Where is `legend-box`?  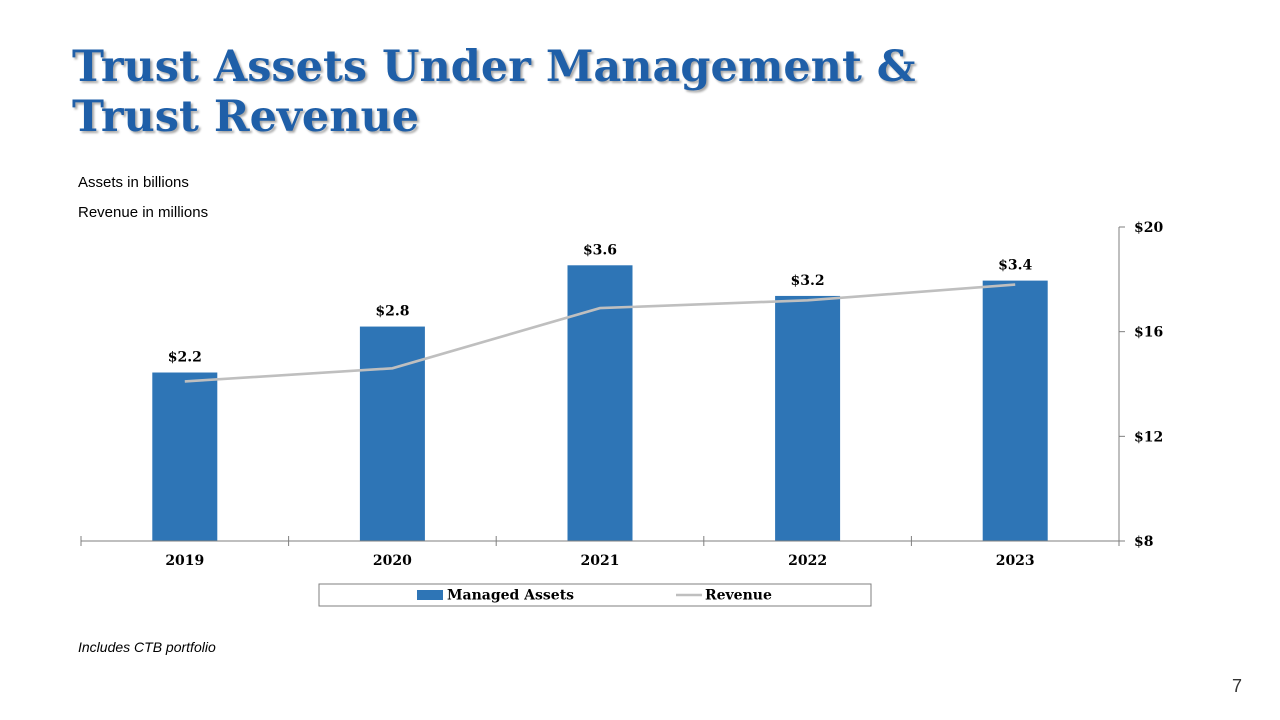 legend-box is located at coordinates (595, 595).